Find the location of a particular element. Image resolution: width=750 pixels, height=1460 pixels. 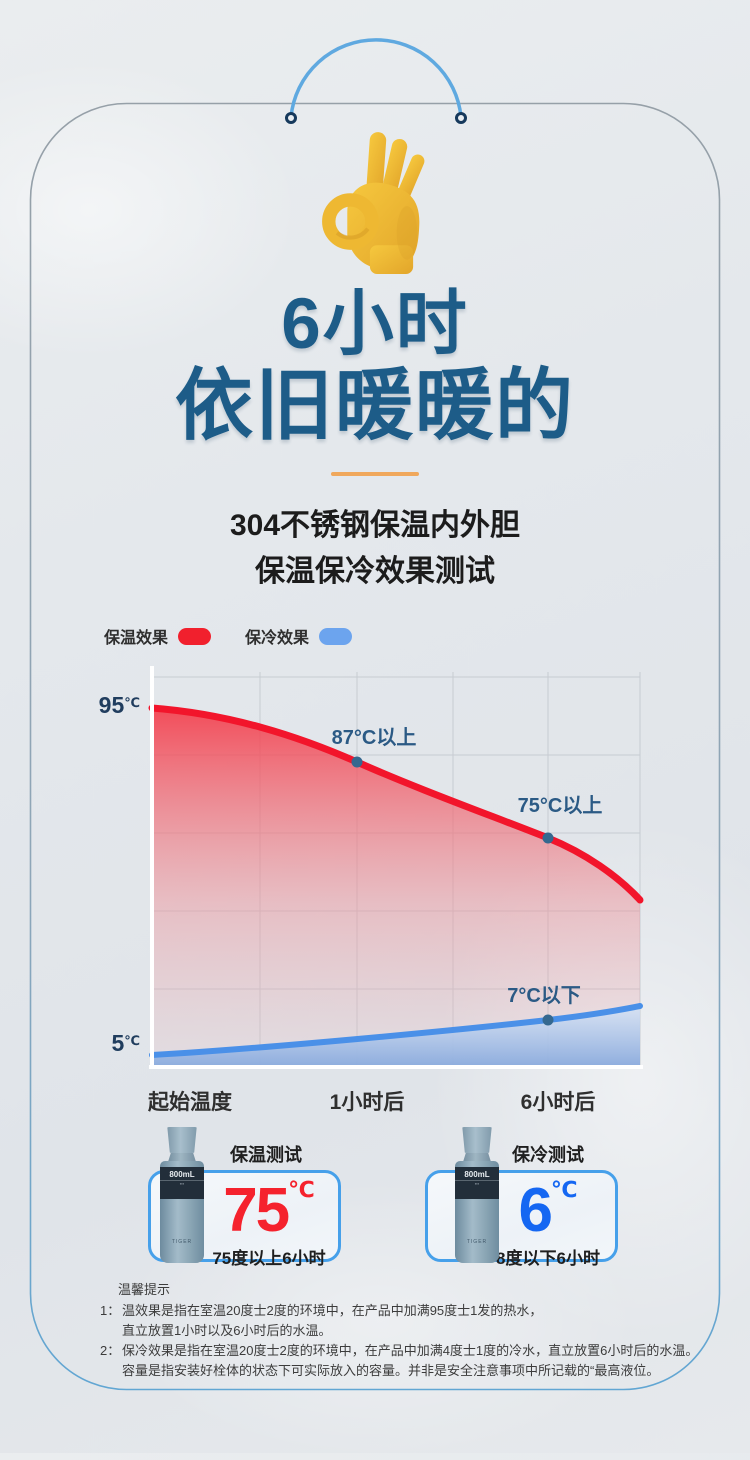

hot-series-swatch is located at coordinates (195, 636).